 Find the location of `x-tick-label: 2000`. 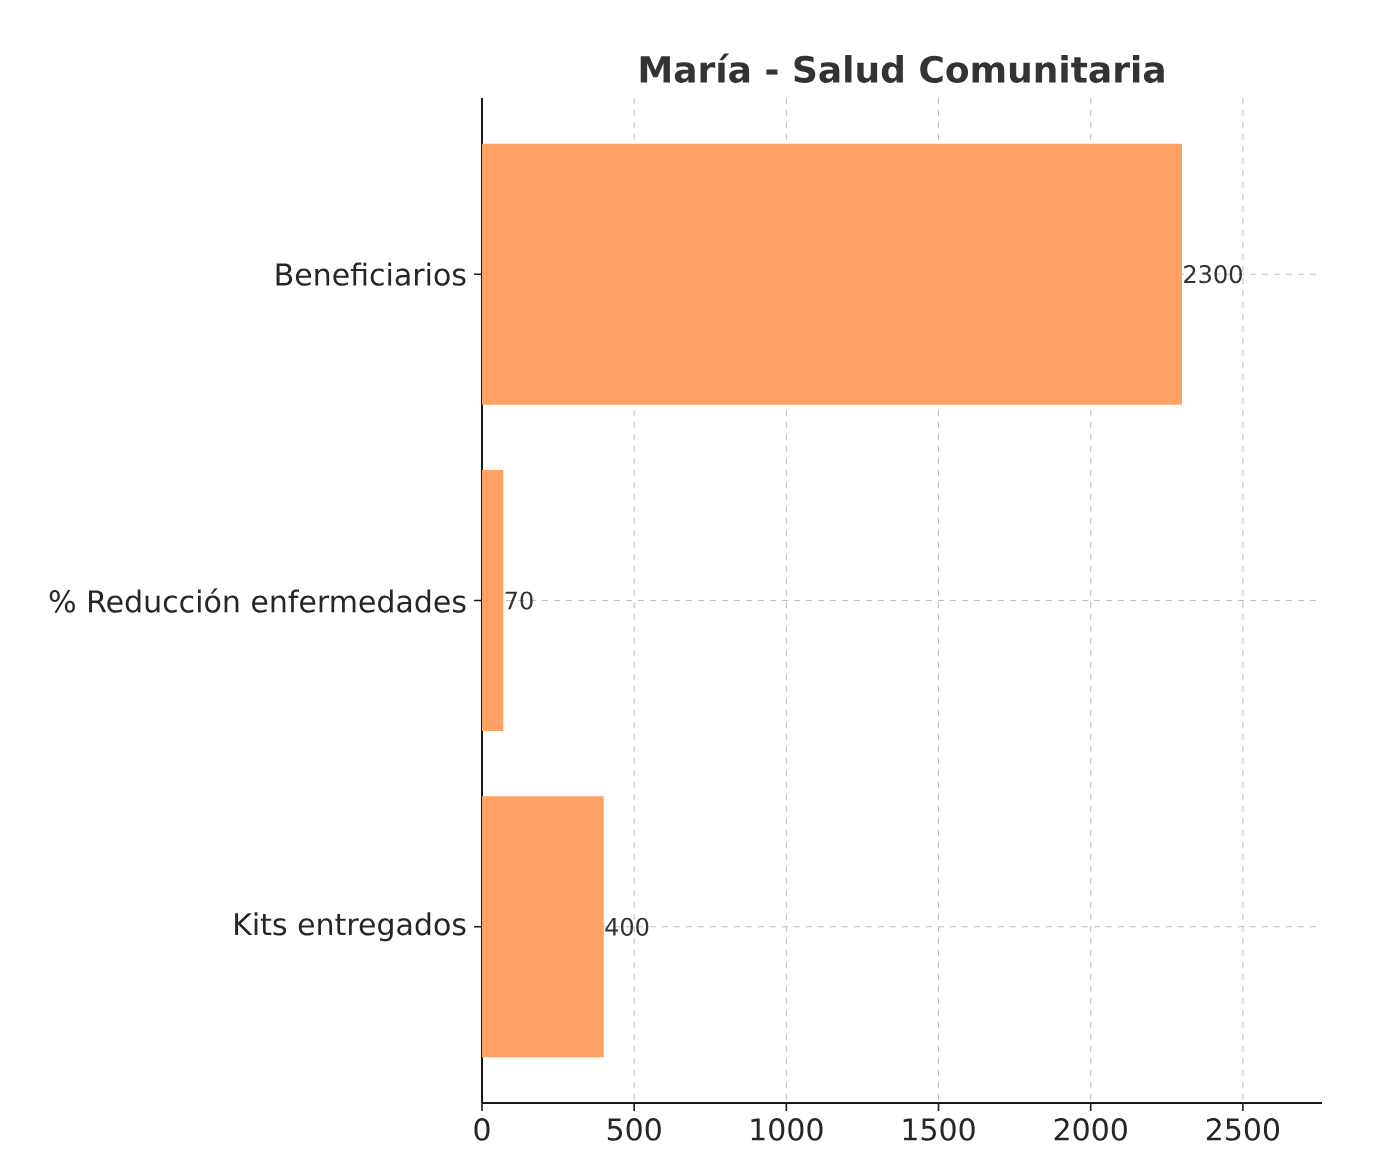

x-tick-label: 2000 is located at coordinates (1090, 1129).